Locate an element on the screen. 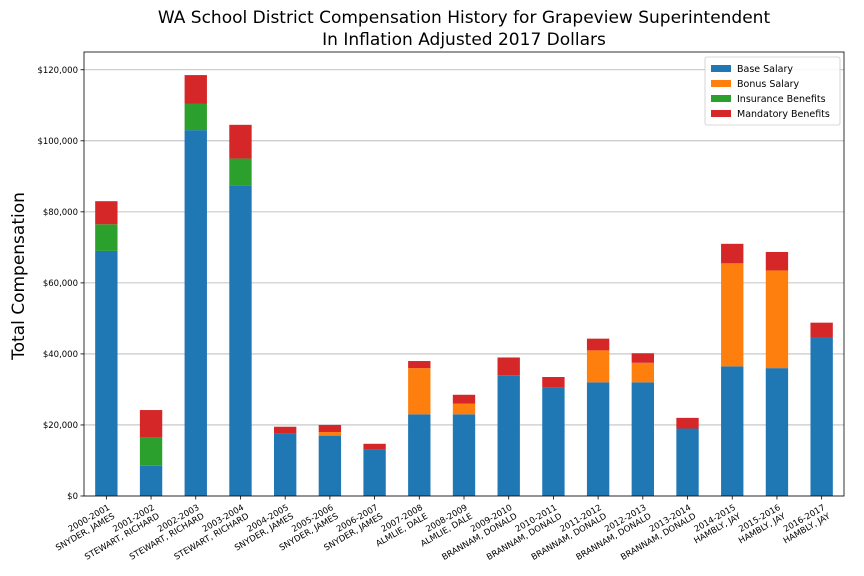 This screenshot has width=864, height=576. y-tick-label: $20,000 is located at coordinates (60, 426).